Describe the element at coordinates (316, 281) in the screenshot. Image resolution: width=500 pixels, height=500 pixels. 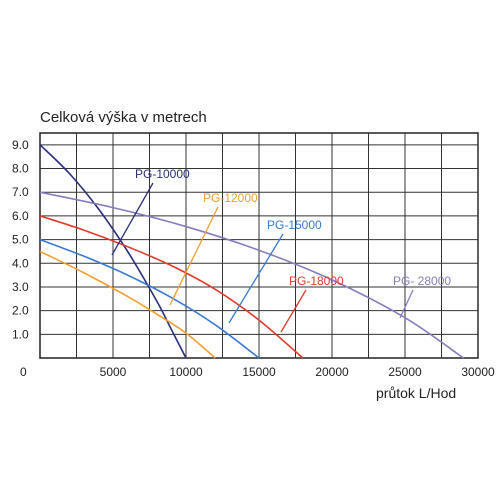
I see `series-label: PG-18000` at that location.